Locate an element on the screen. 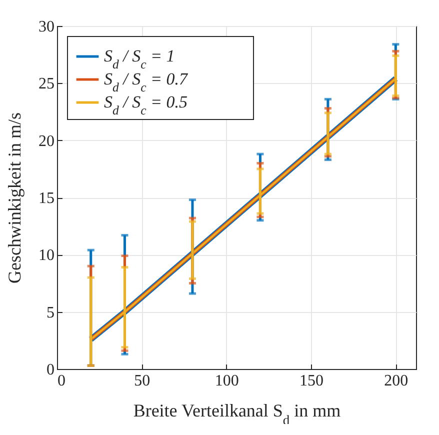 The image size is (439, 435). y-tick-label: 10 is located at coordinates (46, 255).